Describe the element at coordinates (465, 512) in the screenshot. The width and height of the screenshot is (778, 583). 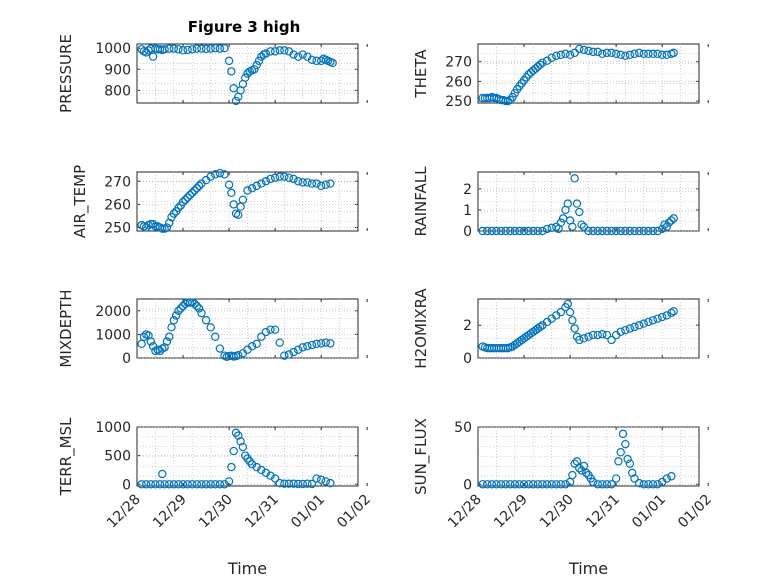
I see `x-tick-label: 12/28` at that location.